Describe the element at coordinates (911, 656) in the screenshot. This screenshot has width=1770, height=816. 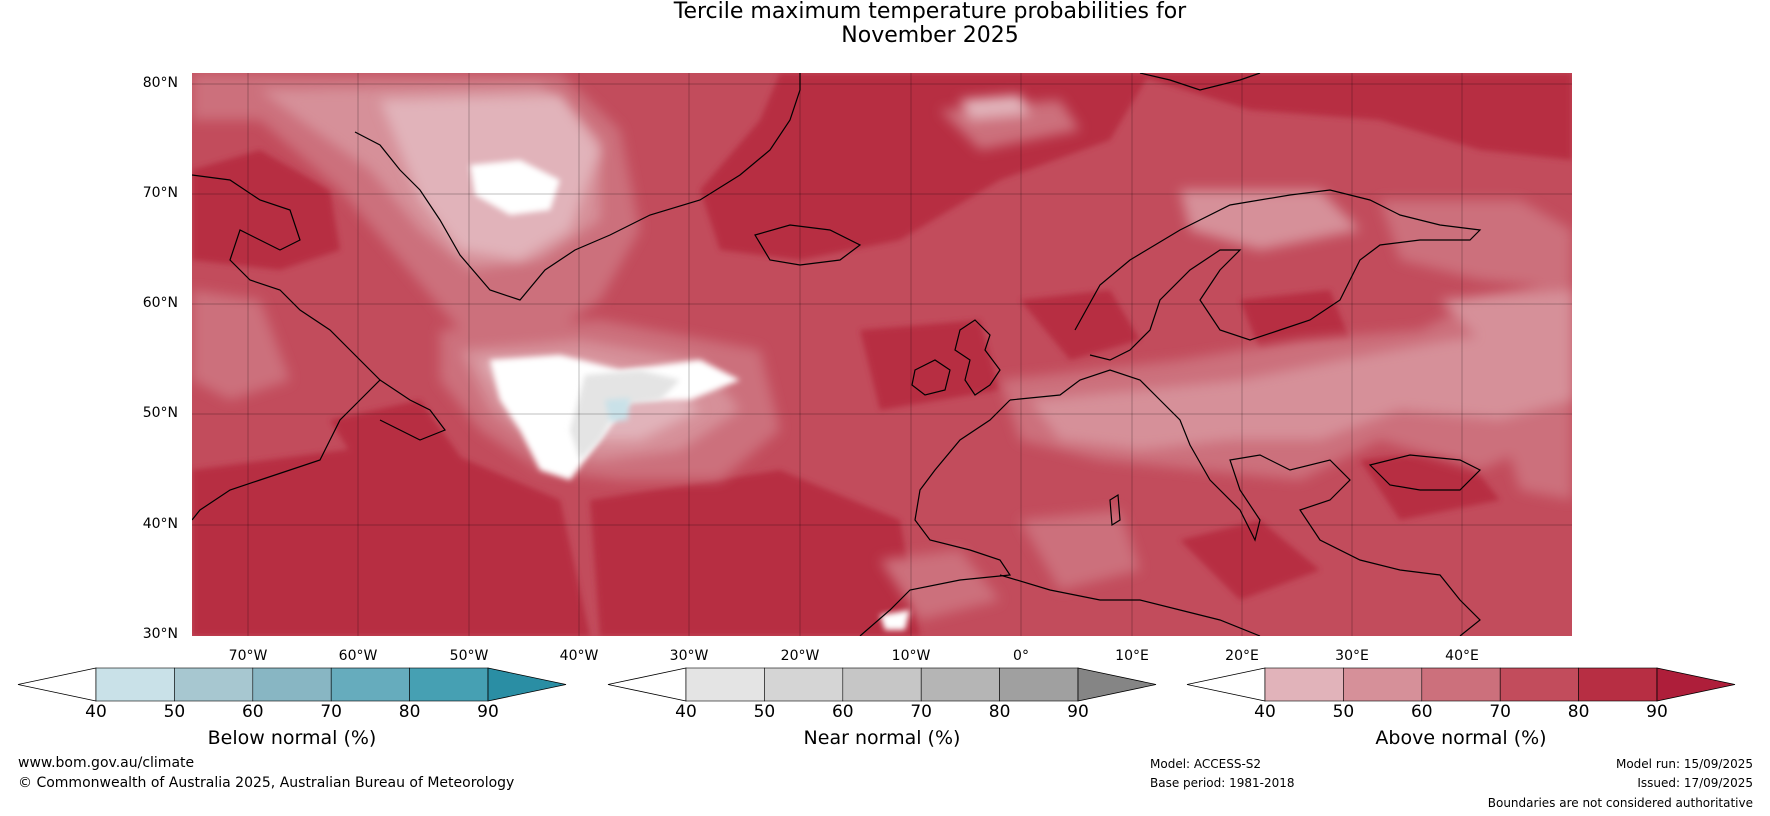
I see `lon-label-10w: 10°W` at that location.